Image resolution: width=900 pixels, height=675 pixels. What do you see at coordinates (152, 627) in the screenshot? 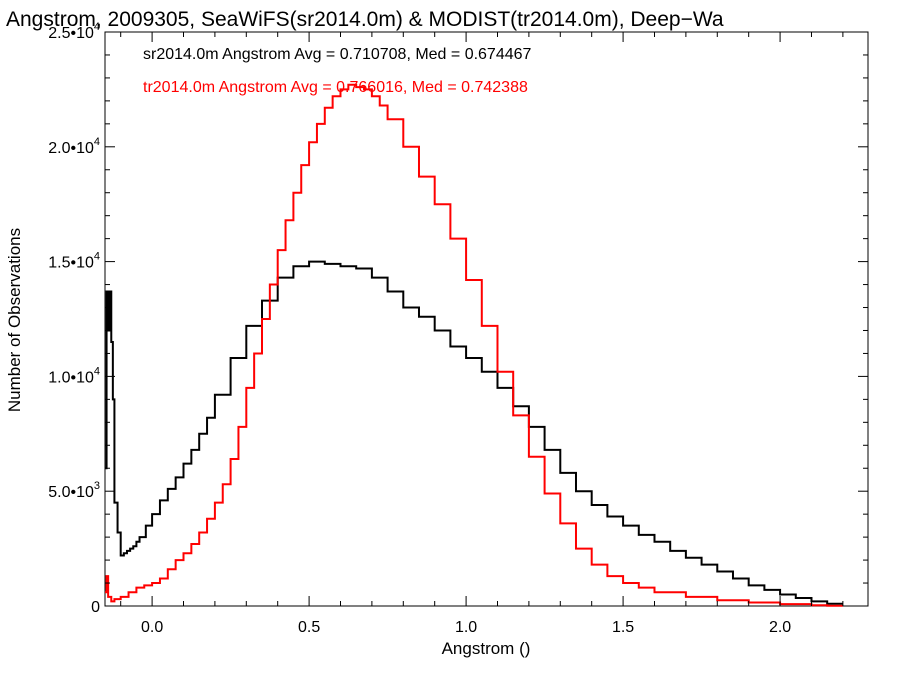
I see `x-tick-label: 0.0` at bounding box center [152, 627].